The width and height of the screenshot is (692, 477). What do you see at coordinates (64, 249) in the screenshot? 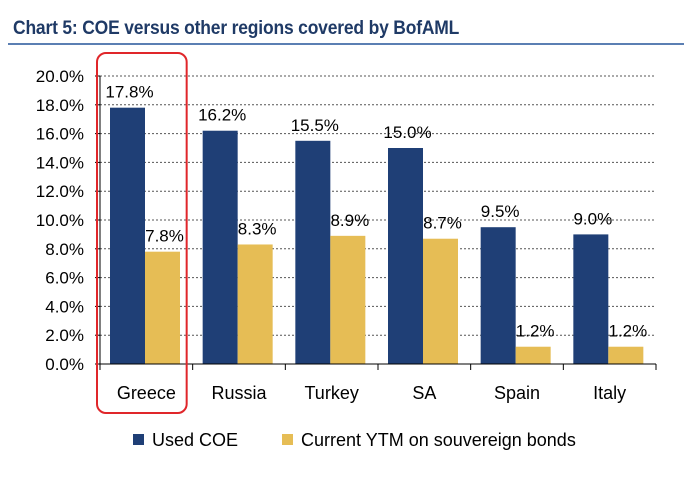
I see `y-tick-label-4: 8.0%` at bounding box center [64, 249].